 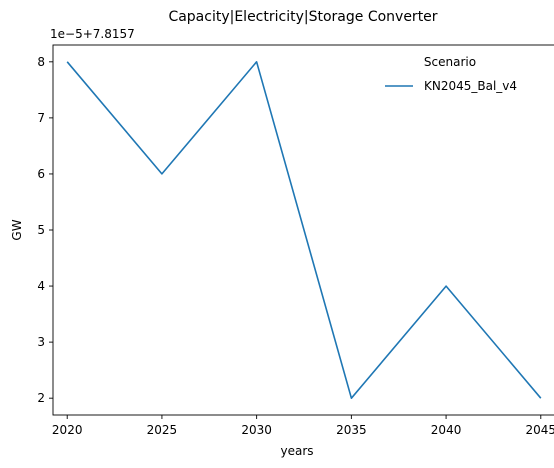 I want to click on y-axis-ticks: 2 3 4 5 6 7 8, so click(x=45, y=230).